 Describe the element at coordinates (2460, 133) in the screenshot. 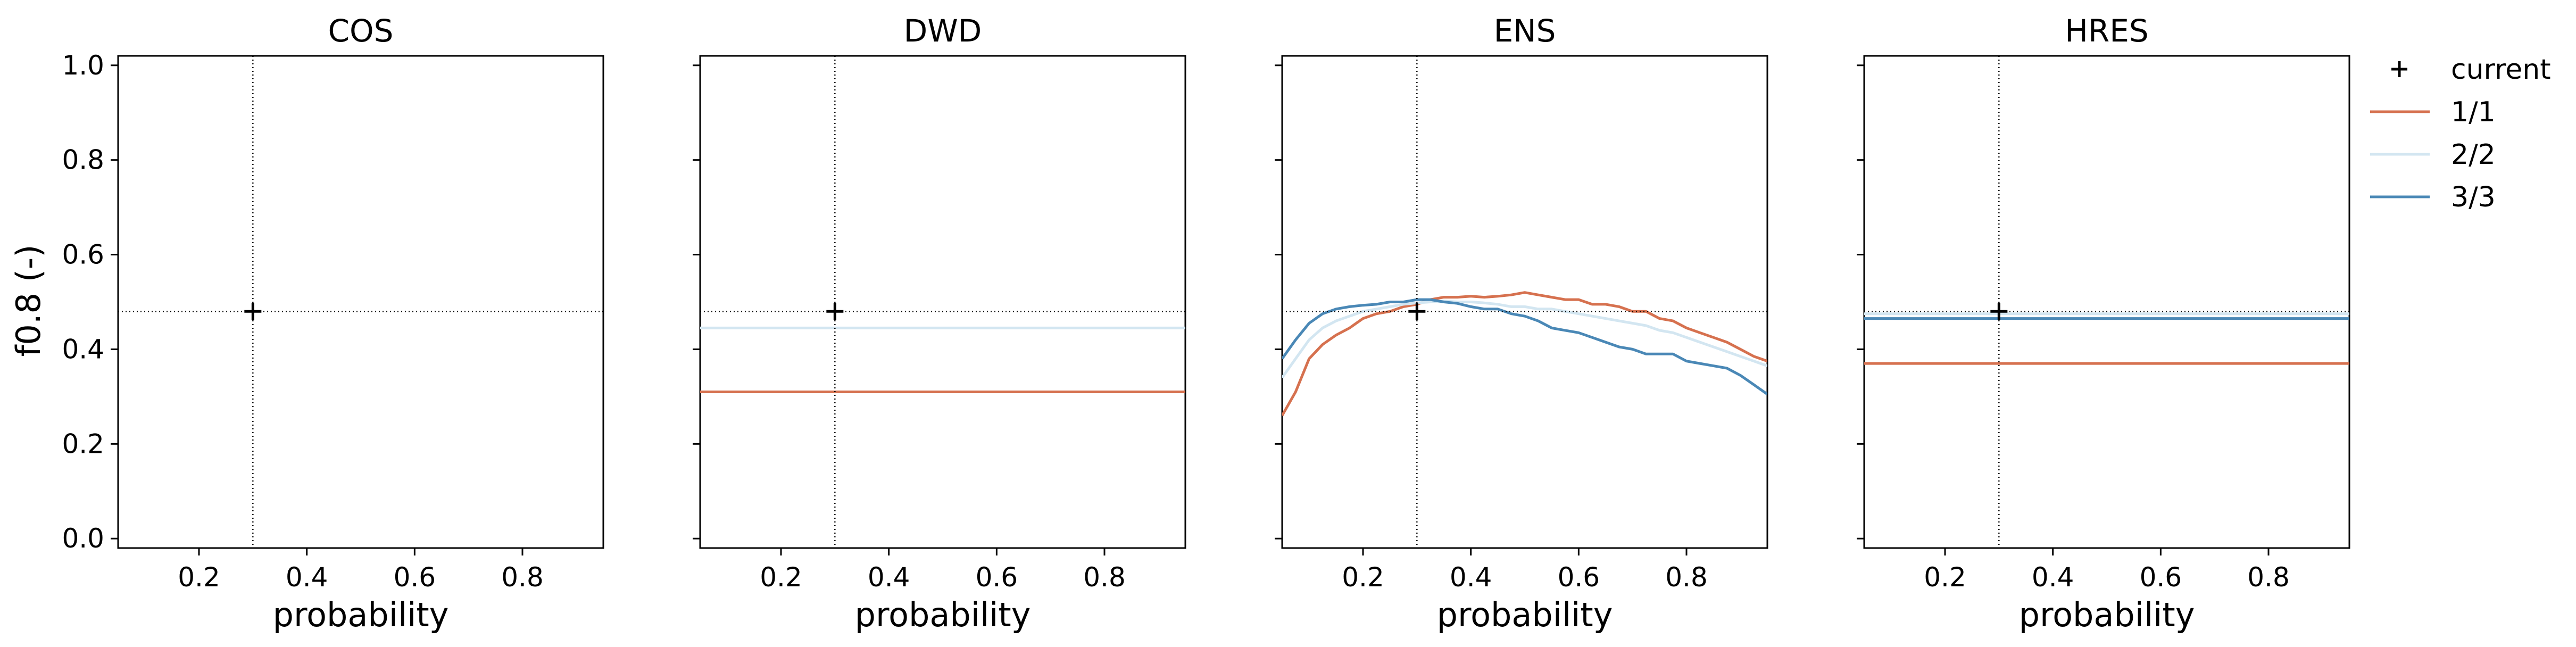

I see `legend: current 1/1 2/2 3/3` at that location.